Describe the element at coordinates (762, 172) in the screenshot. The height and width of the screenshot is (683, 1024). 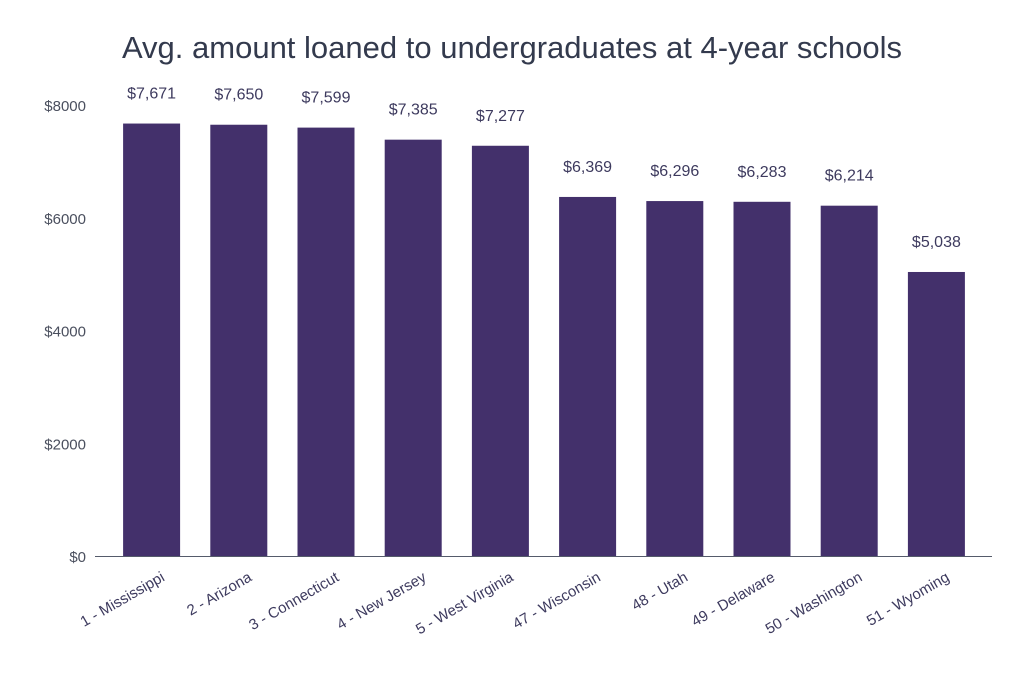
I see `bar-value-label: $6,283` at that location.